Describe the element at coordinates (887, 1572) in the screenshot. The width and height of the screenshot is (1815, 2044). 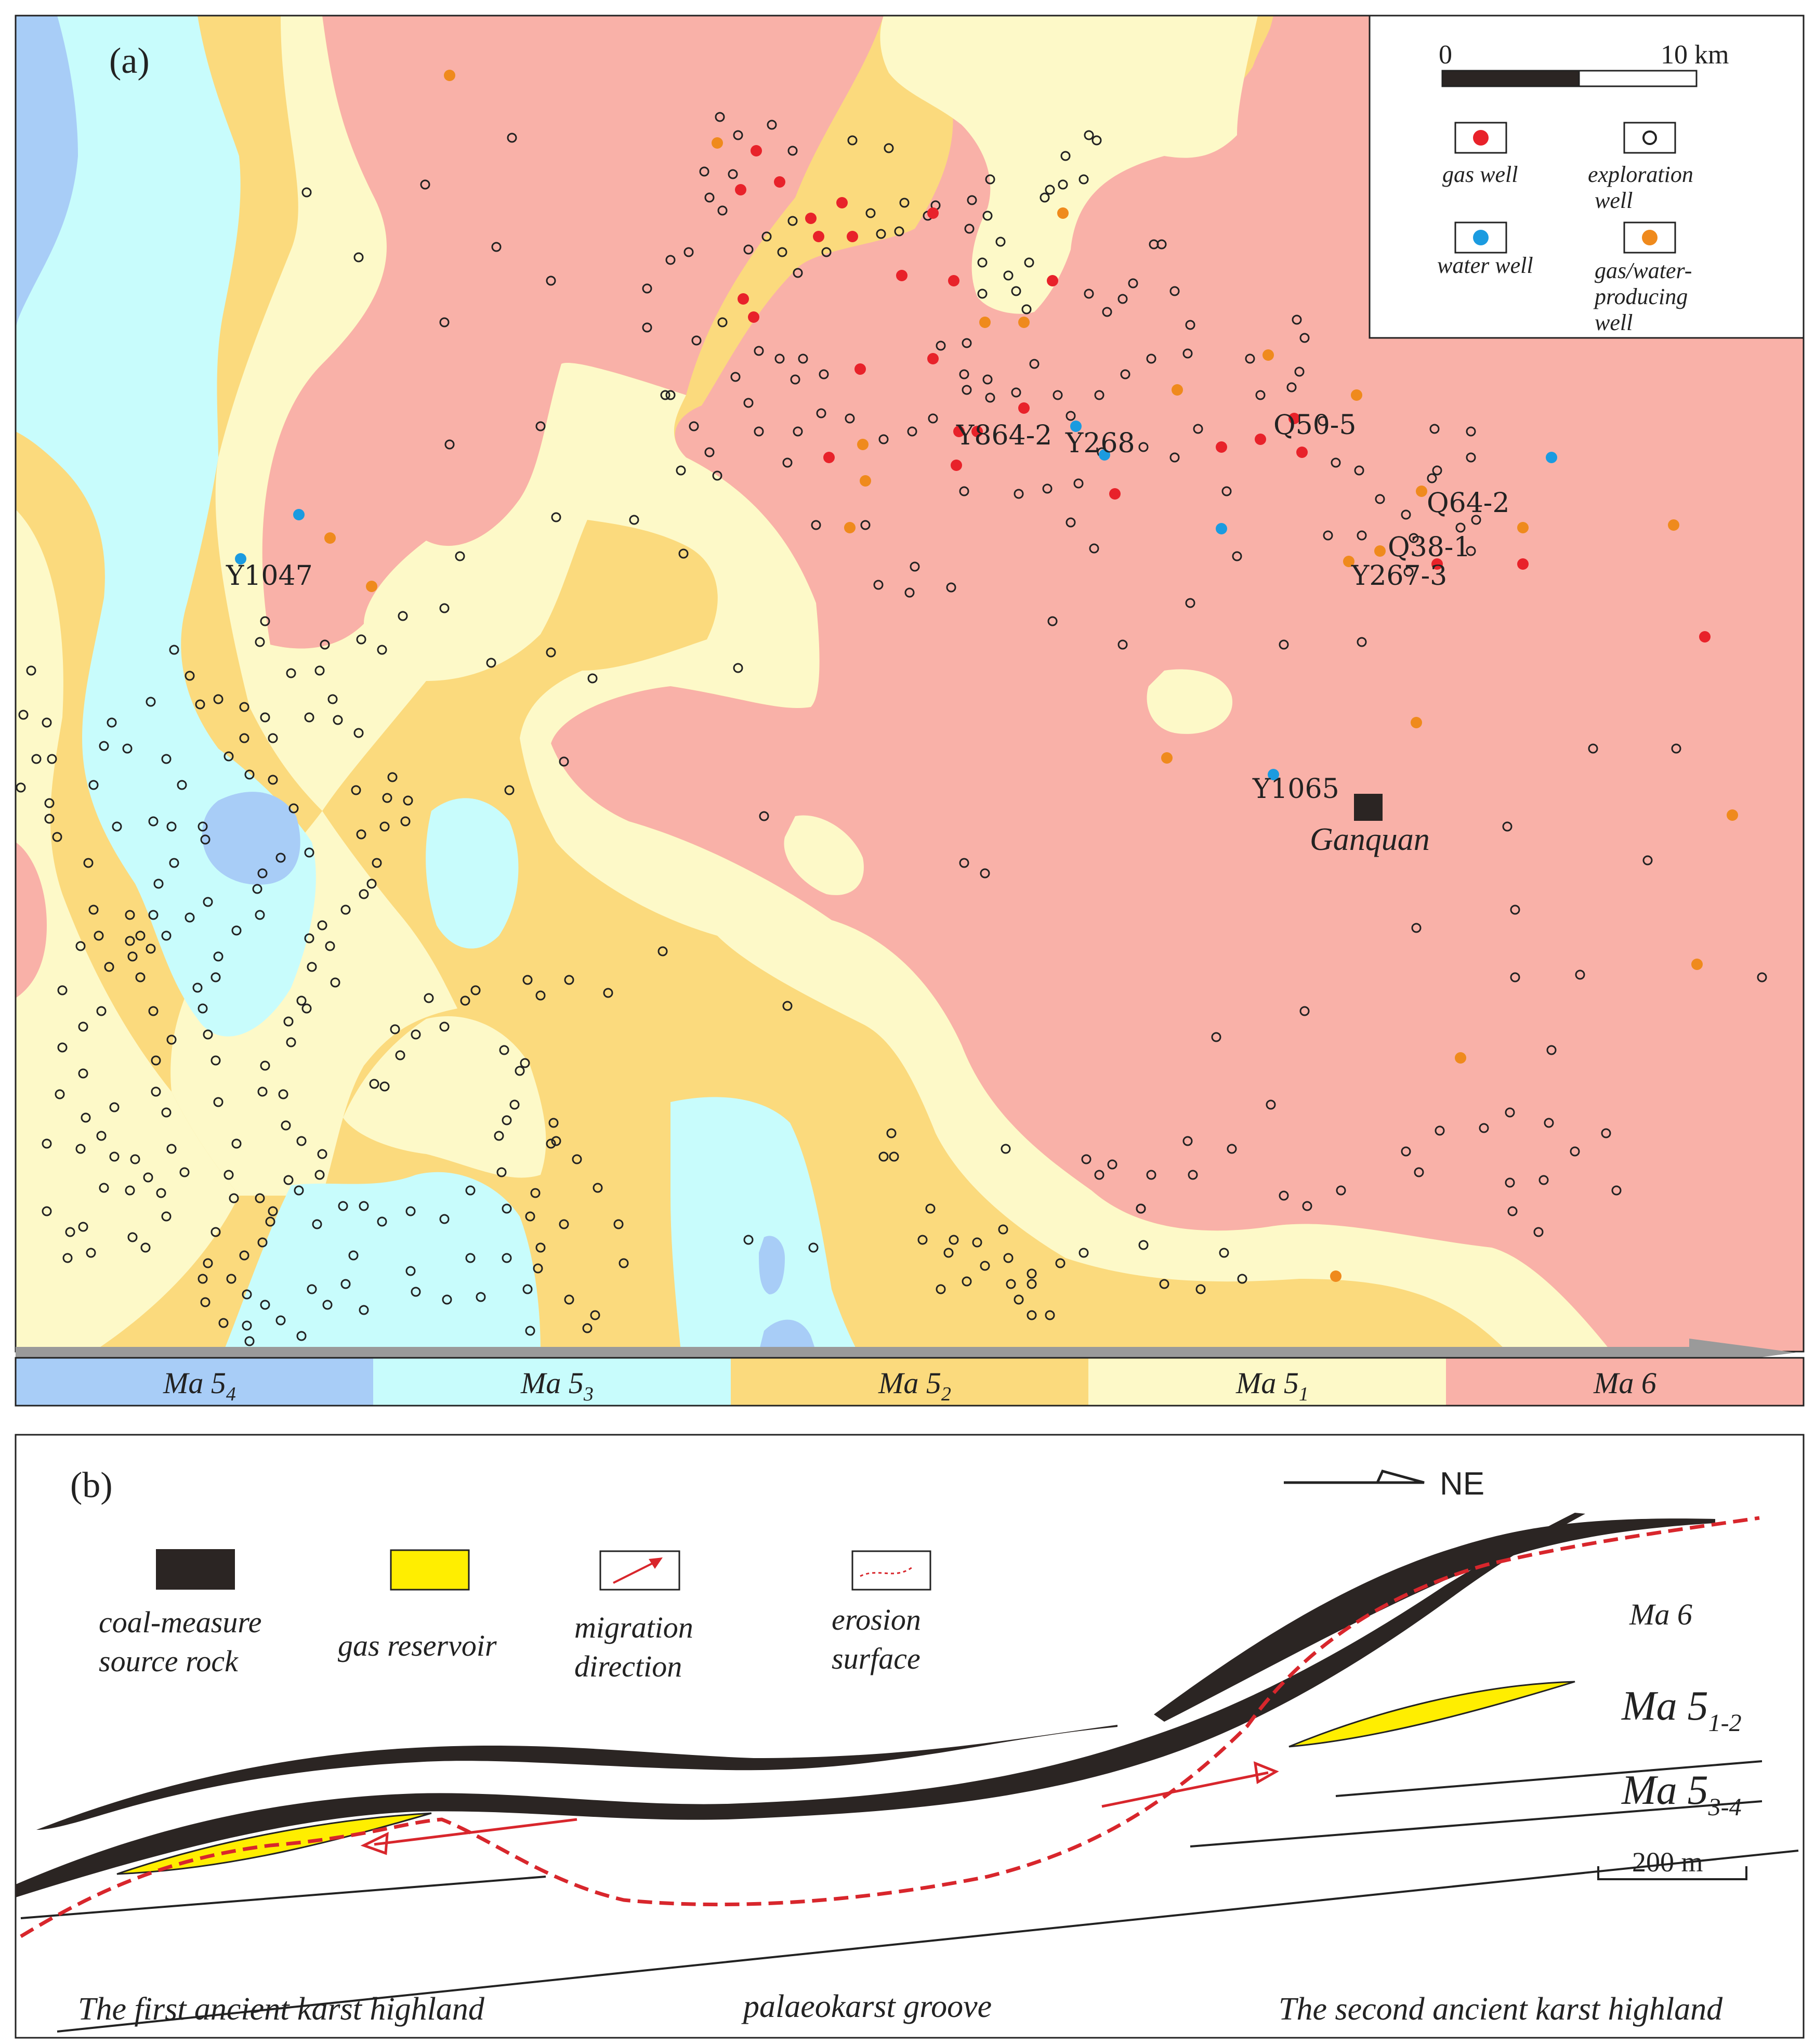
I see `legend-erosion-icon` at that location.